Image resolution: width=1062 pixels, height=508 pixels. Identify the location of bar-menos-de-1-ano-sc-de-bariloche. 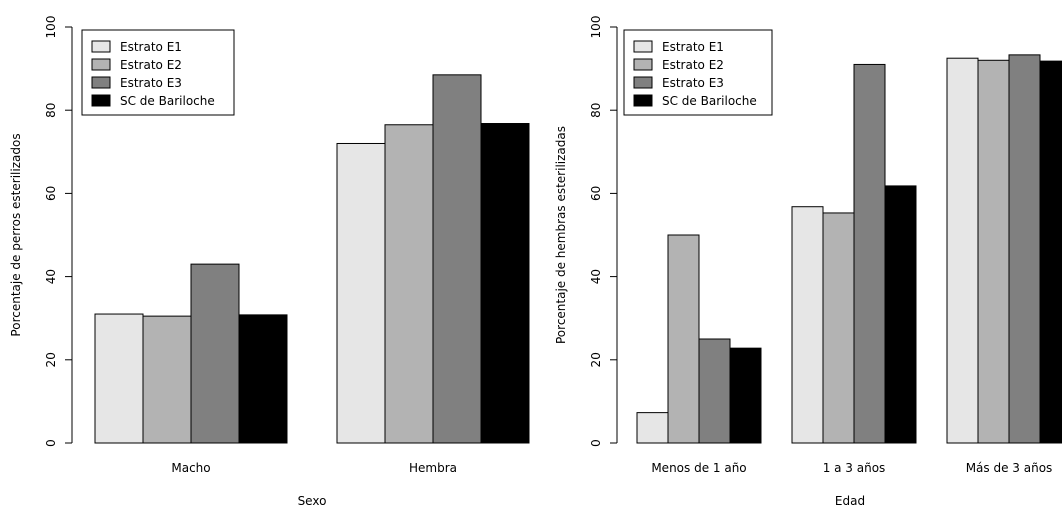
(745, 395).